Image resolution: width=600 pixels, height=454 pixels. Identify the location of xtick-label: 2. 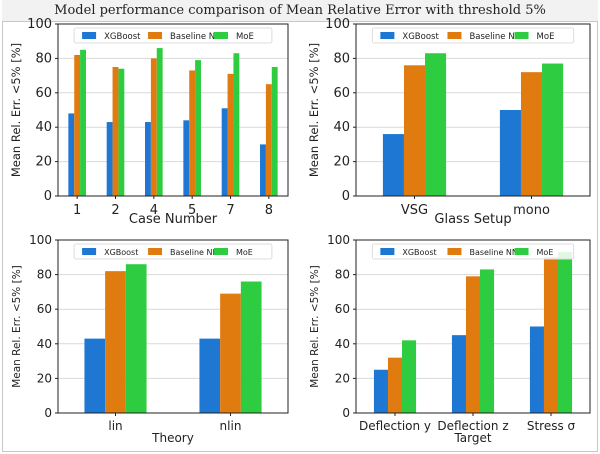
(115, 210).